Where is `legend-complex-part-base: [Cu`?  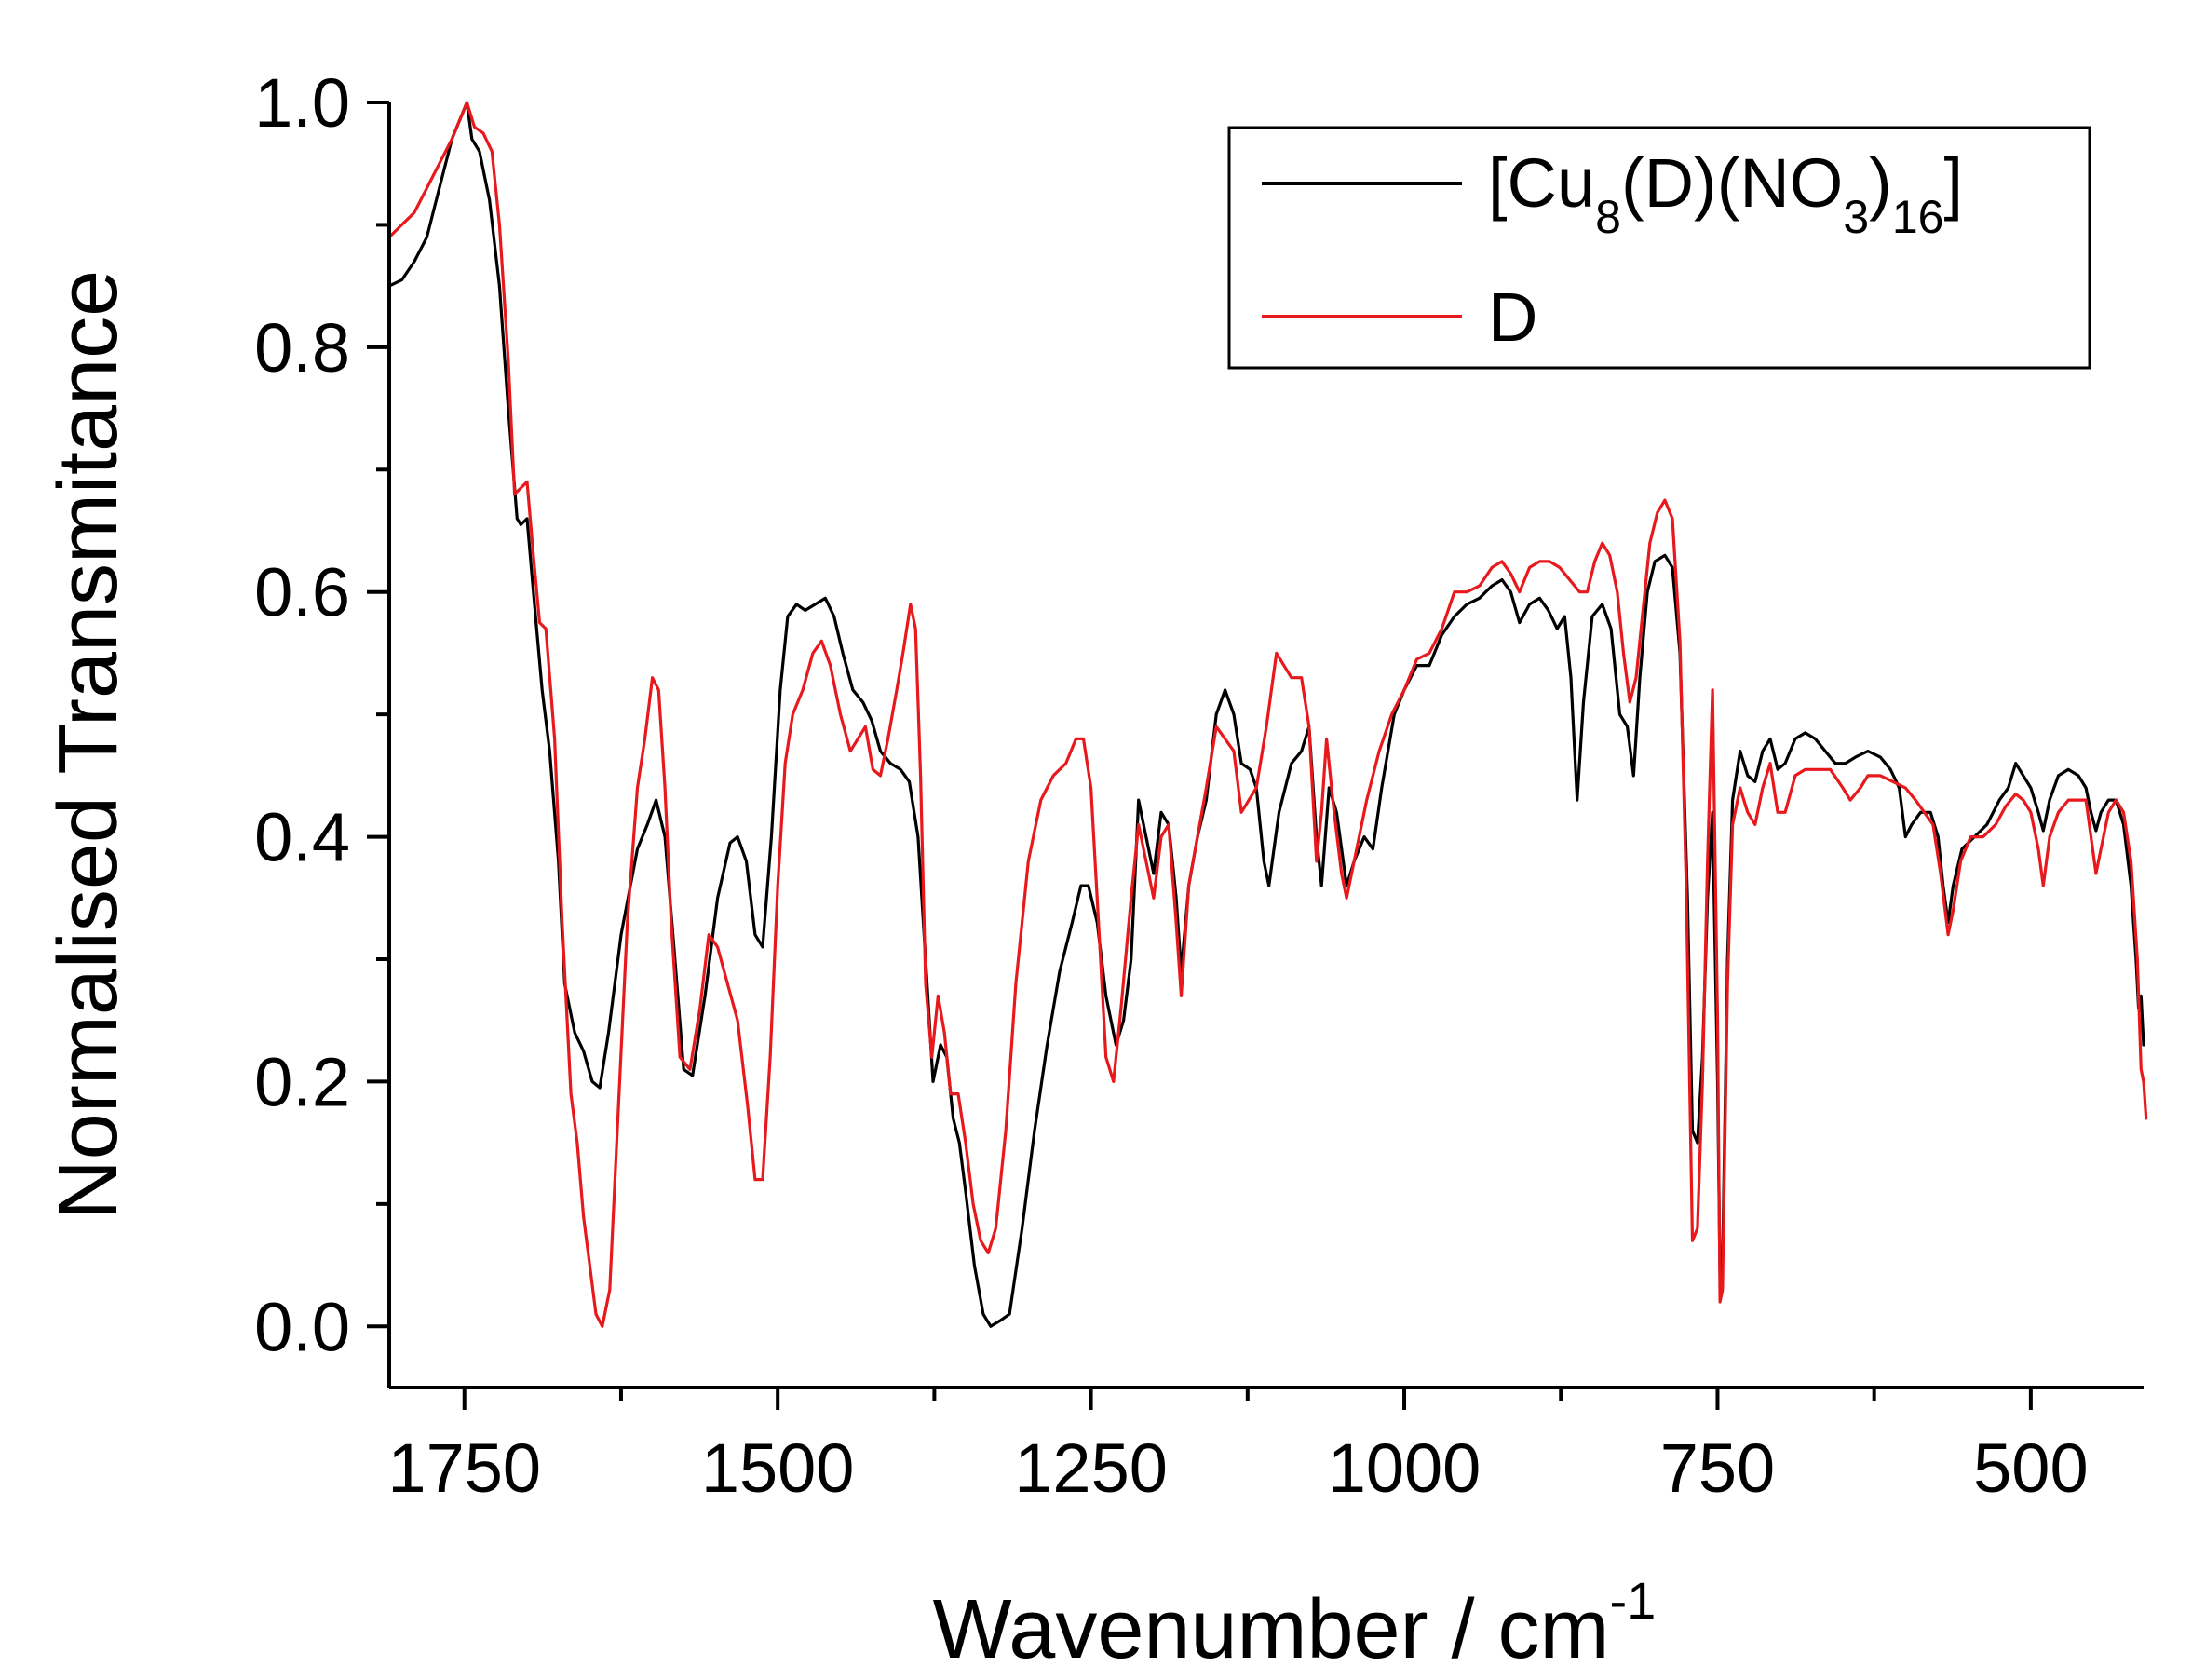
legend-complex-part-base: [Cu is located at coordinates (1541, 183).